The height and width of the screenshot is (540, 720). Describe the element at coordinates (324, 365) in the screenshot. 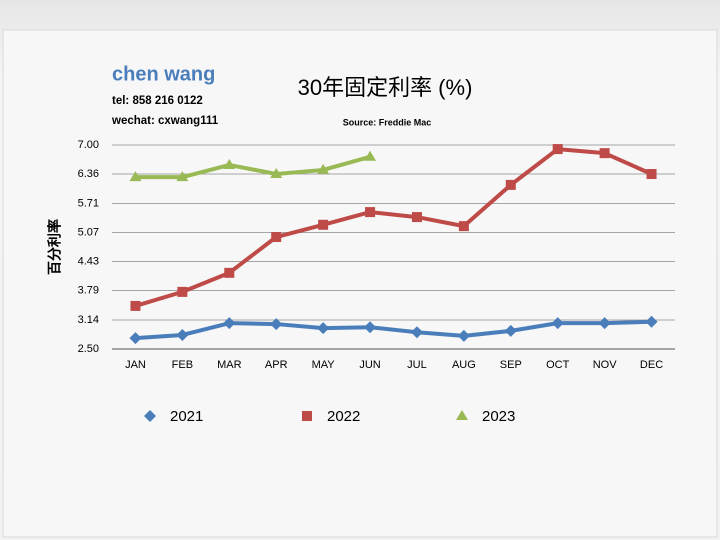

I see `x-tick-label: MAY` at that location.